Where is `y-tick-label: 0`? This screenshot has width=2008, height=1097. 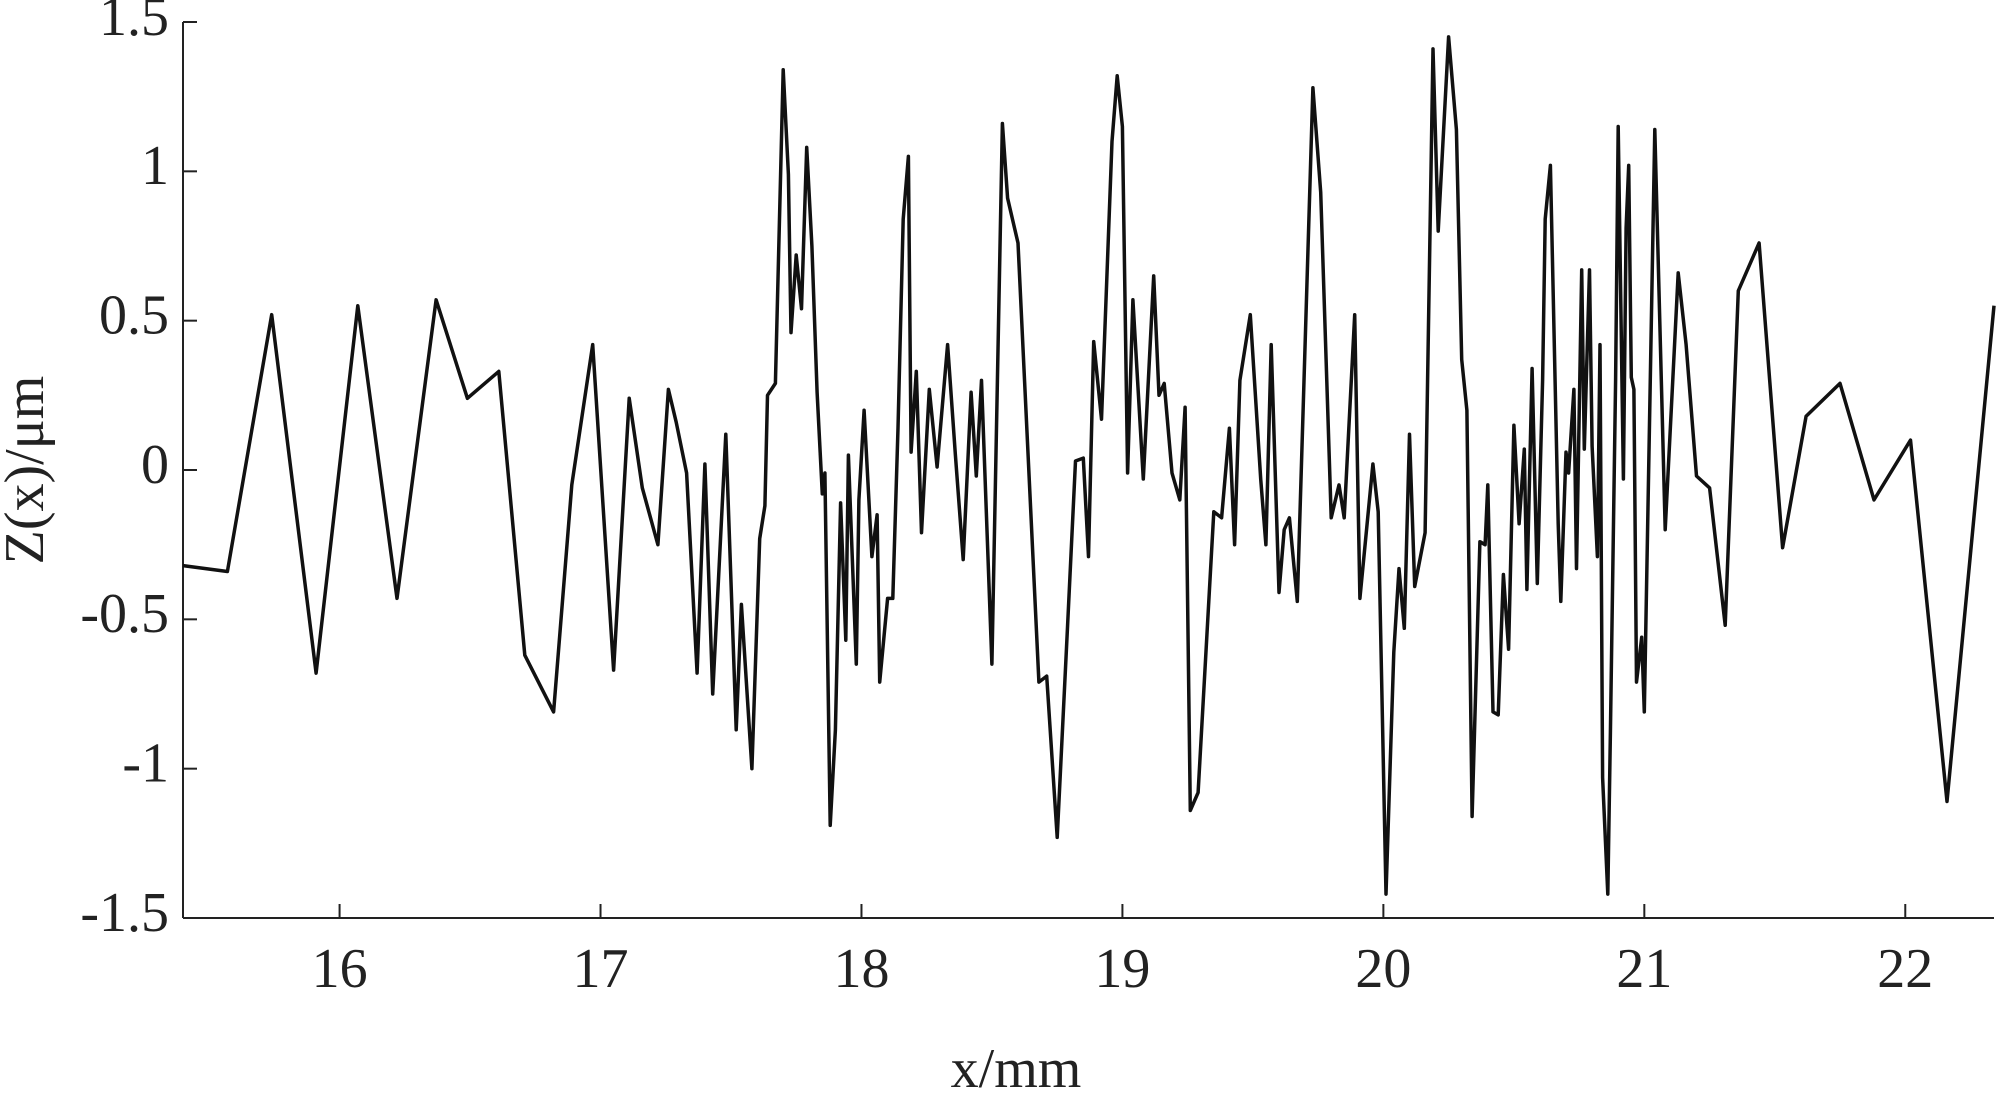
y-tick-label: 0 is located at coordinates (155, 465).